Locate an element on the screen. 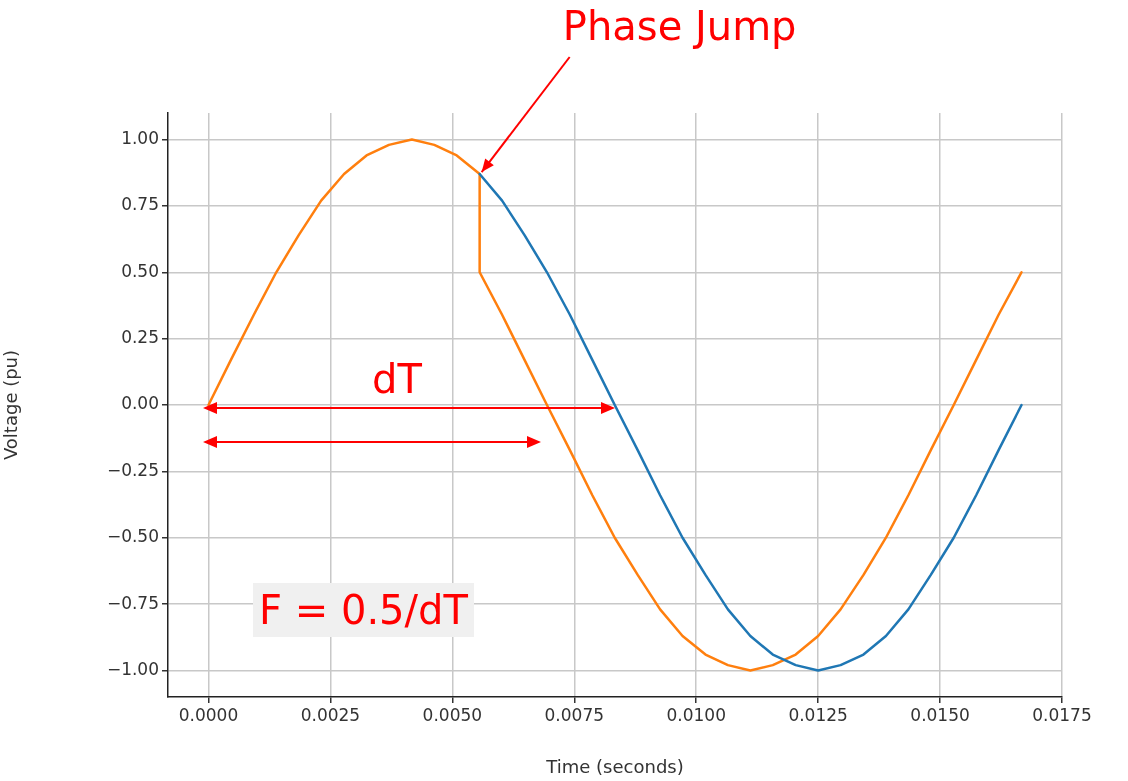 Image resolution: width=1128 pixels, height=781 pixels. annotation: Phase Jump is located at coordinates (679, 26).